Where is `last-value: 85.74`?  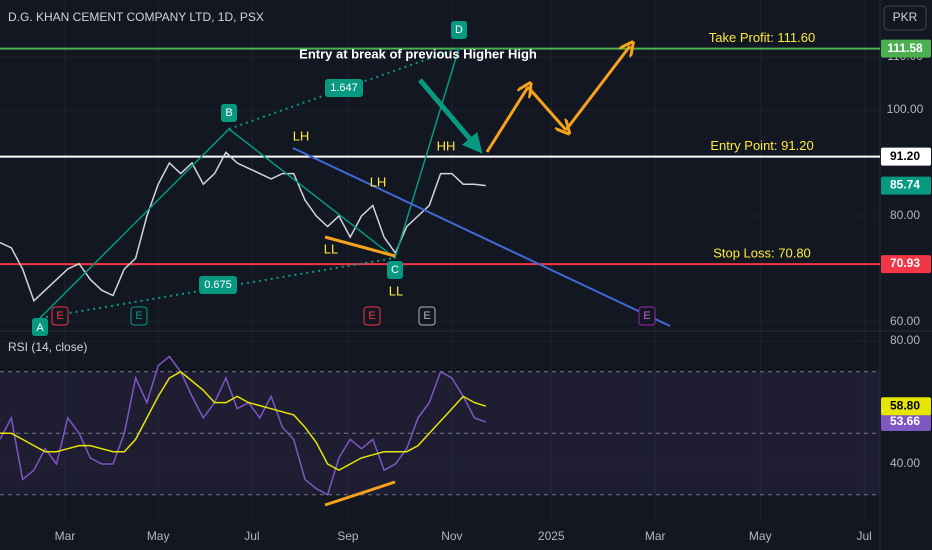 last-value: 85.74 is located at coordinates (905, 185).